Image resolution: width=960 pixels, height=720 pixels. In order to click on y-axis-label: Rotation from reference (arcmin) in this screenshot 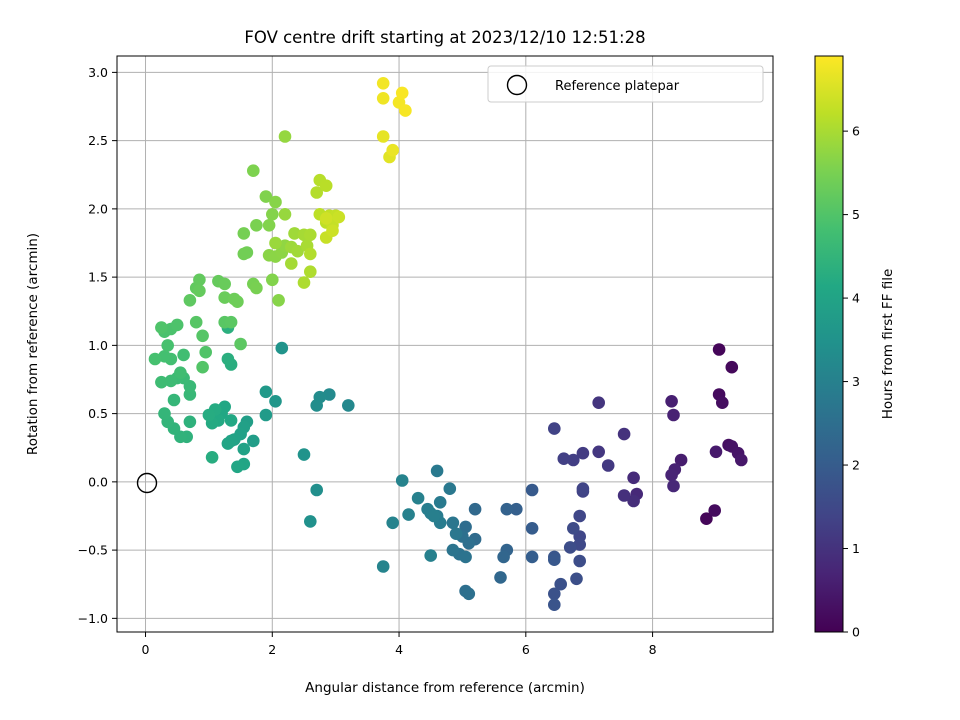, I will do `click(33, 344)`.